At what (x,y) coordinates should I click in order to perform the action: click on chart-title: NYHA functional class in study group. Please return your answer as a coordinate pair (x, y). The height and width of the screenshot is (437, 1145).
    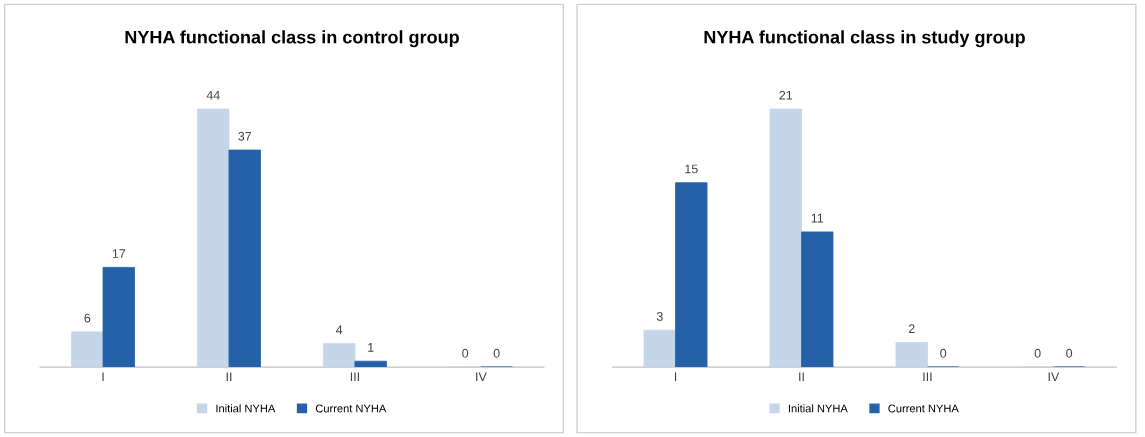
    Looking at the image, I should click on (864, 39).